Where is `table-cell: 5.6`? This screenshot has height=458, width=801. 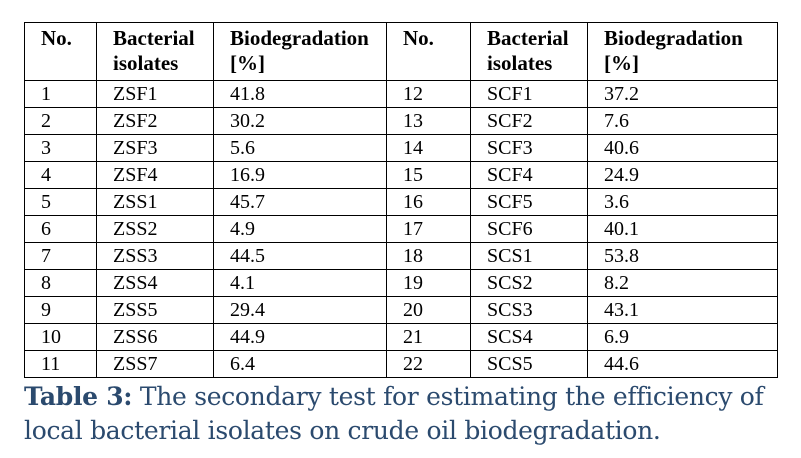
table-cell: 5.6 is located at coordinates (300, 148).